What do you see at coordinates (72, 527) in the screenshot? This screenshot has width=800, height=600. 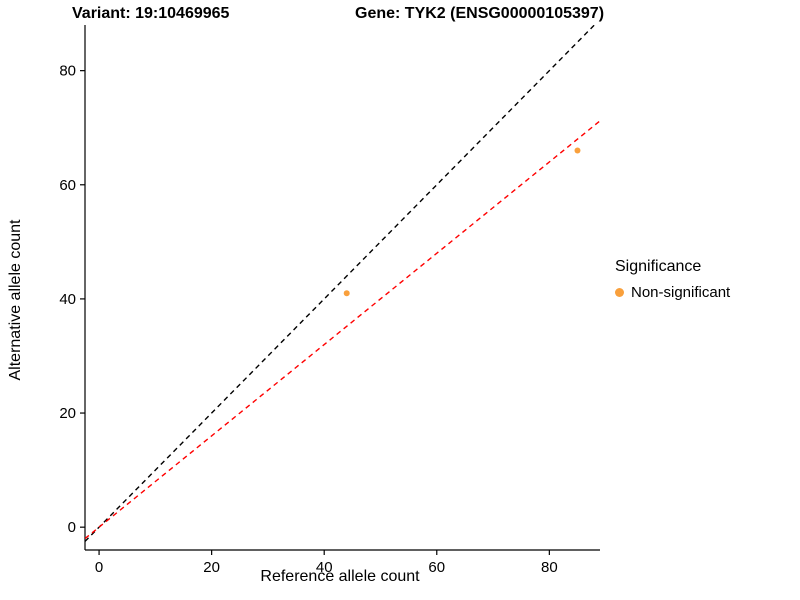 I see `y-tick-label: 0` at bounding box center [72, 527].